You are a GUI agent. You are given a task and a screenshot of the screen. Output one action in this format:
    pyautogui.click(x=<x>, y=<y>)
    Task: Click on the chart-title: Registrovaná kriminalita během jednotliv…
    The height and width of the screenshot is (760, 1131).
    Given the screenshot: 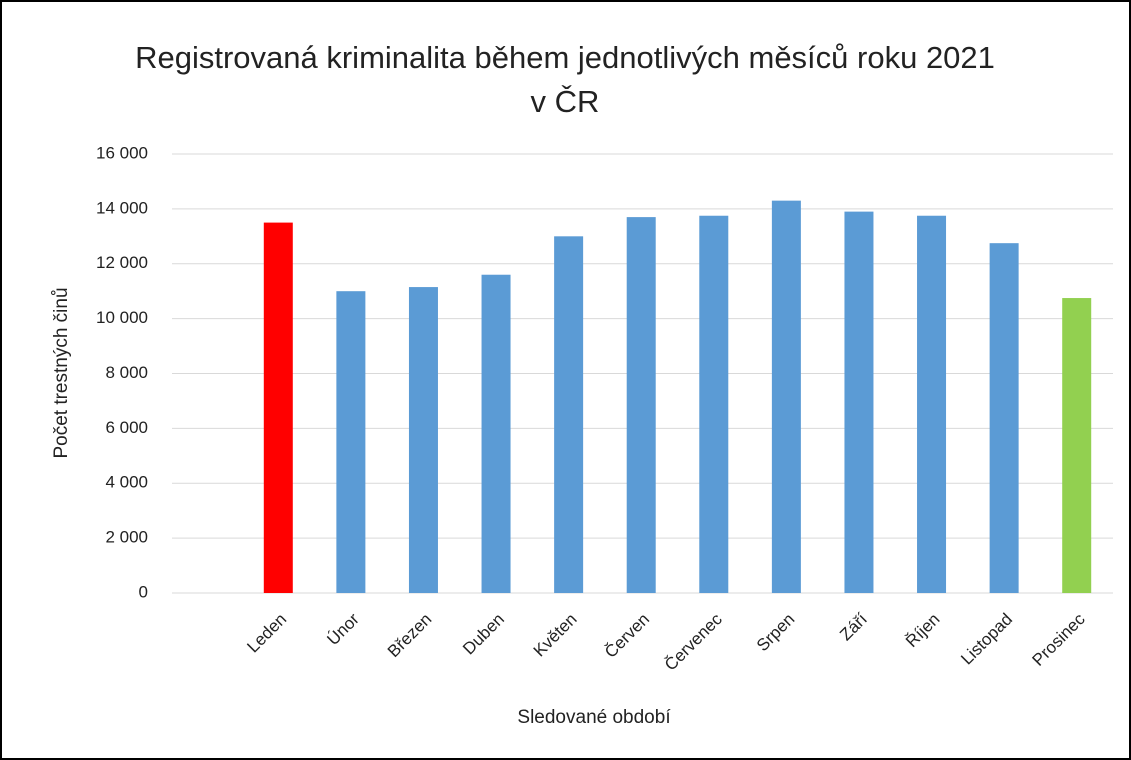 What is the action you would take?
    pyautogui.click(x=565, y=79)
    